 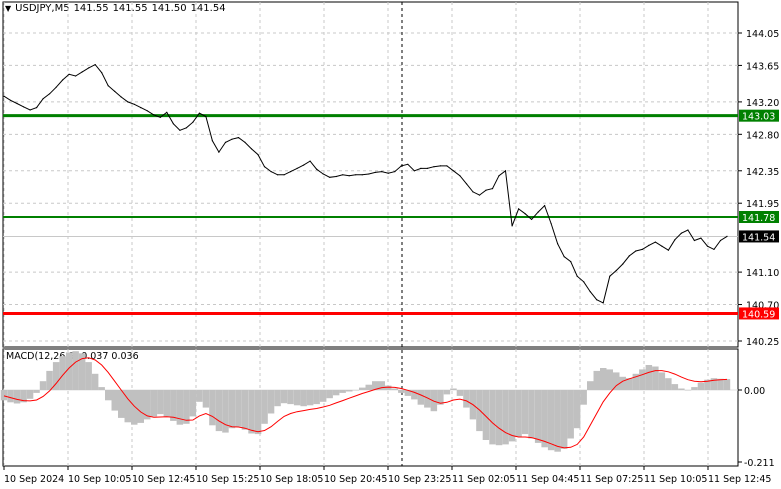 What do you see at coordinates (8, 8) in the screenshot?
I see `dropdown-arrow-icon: ▼` at bounding box center [8, 8].